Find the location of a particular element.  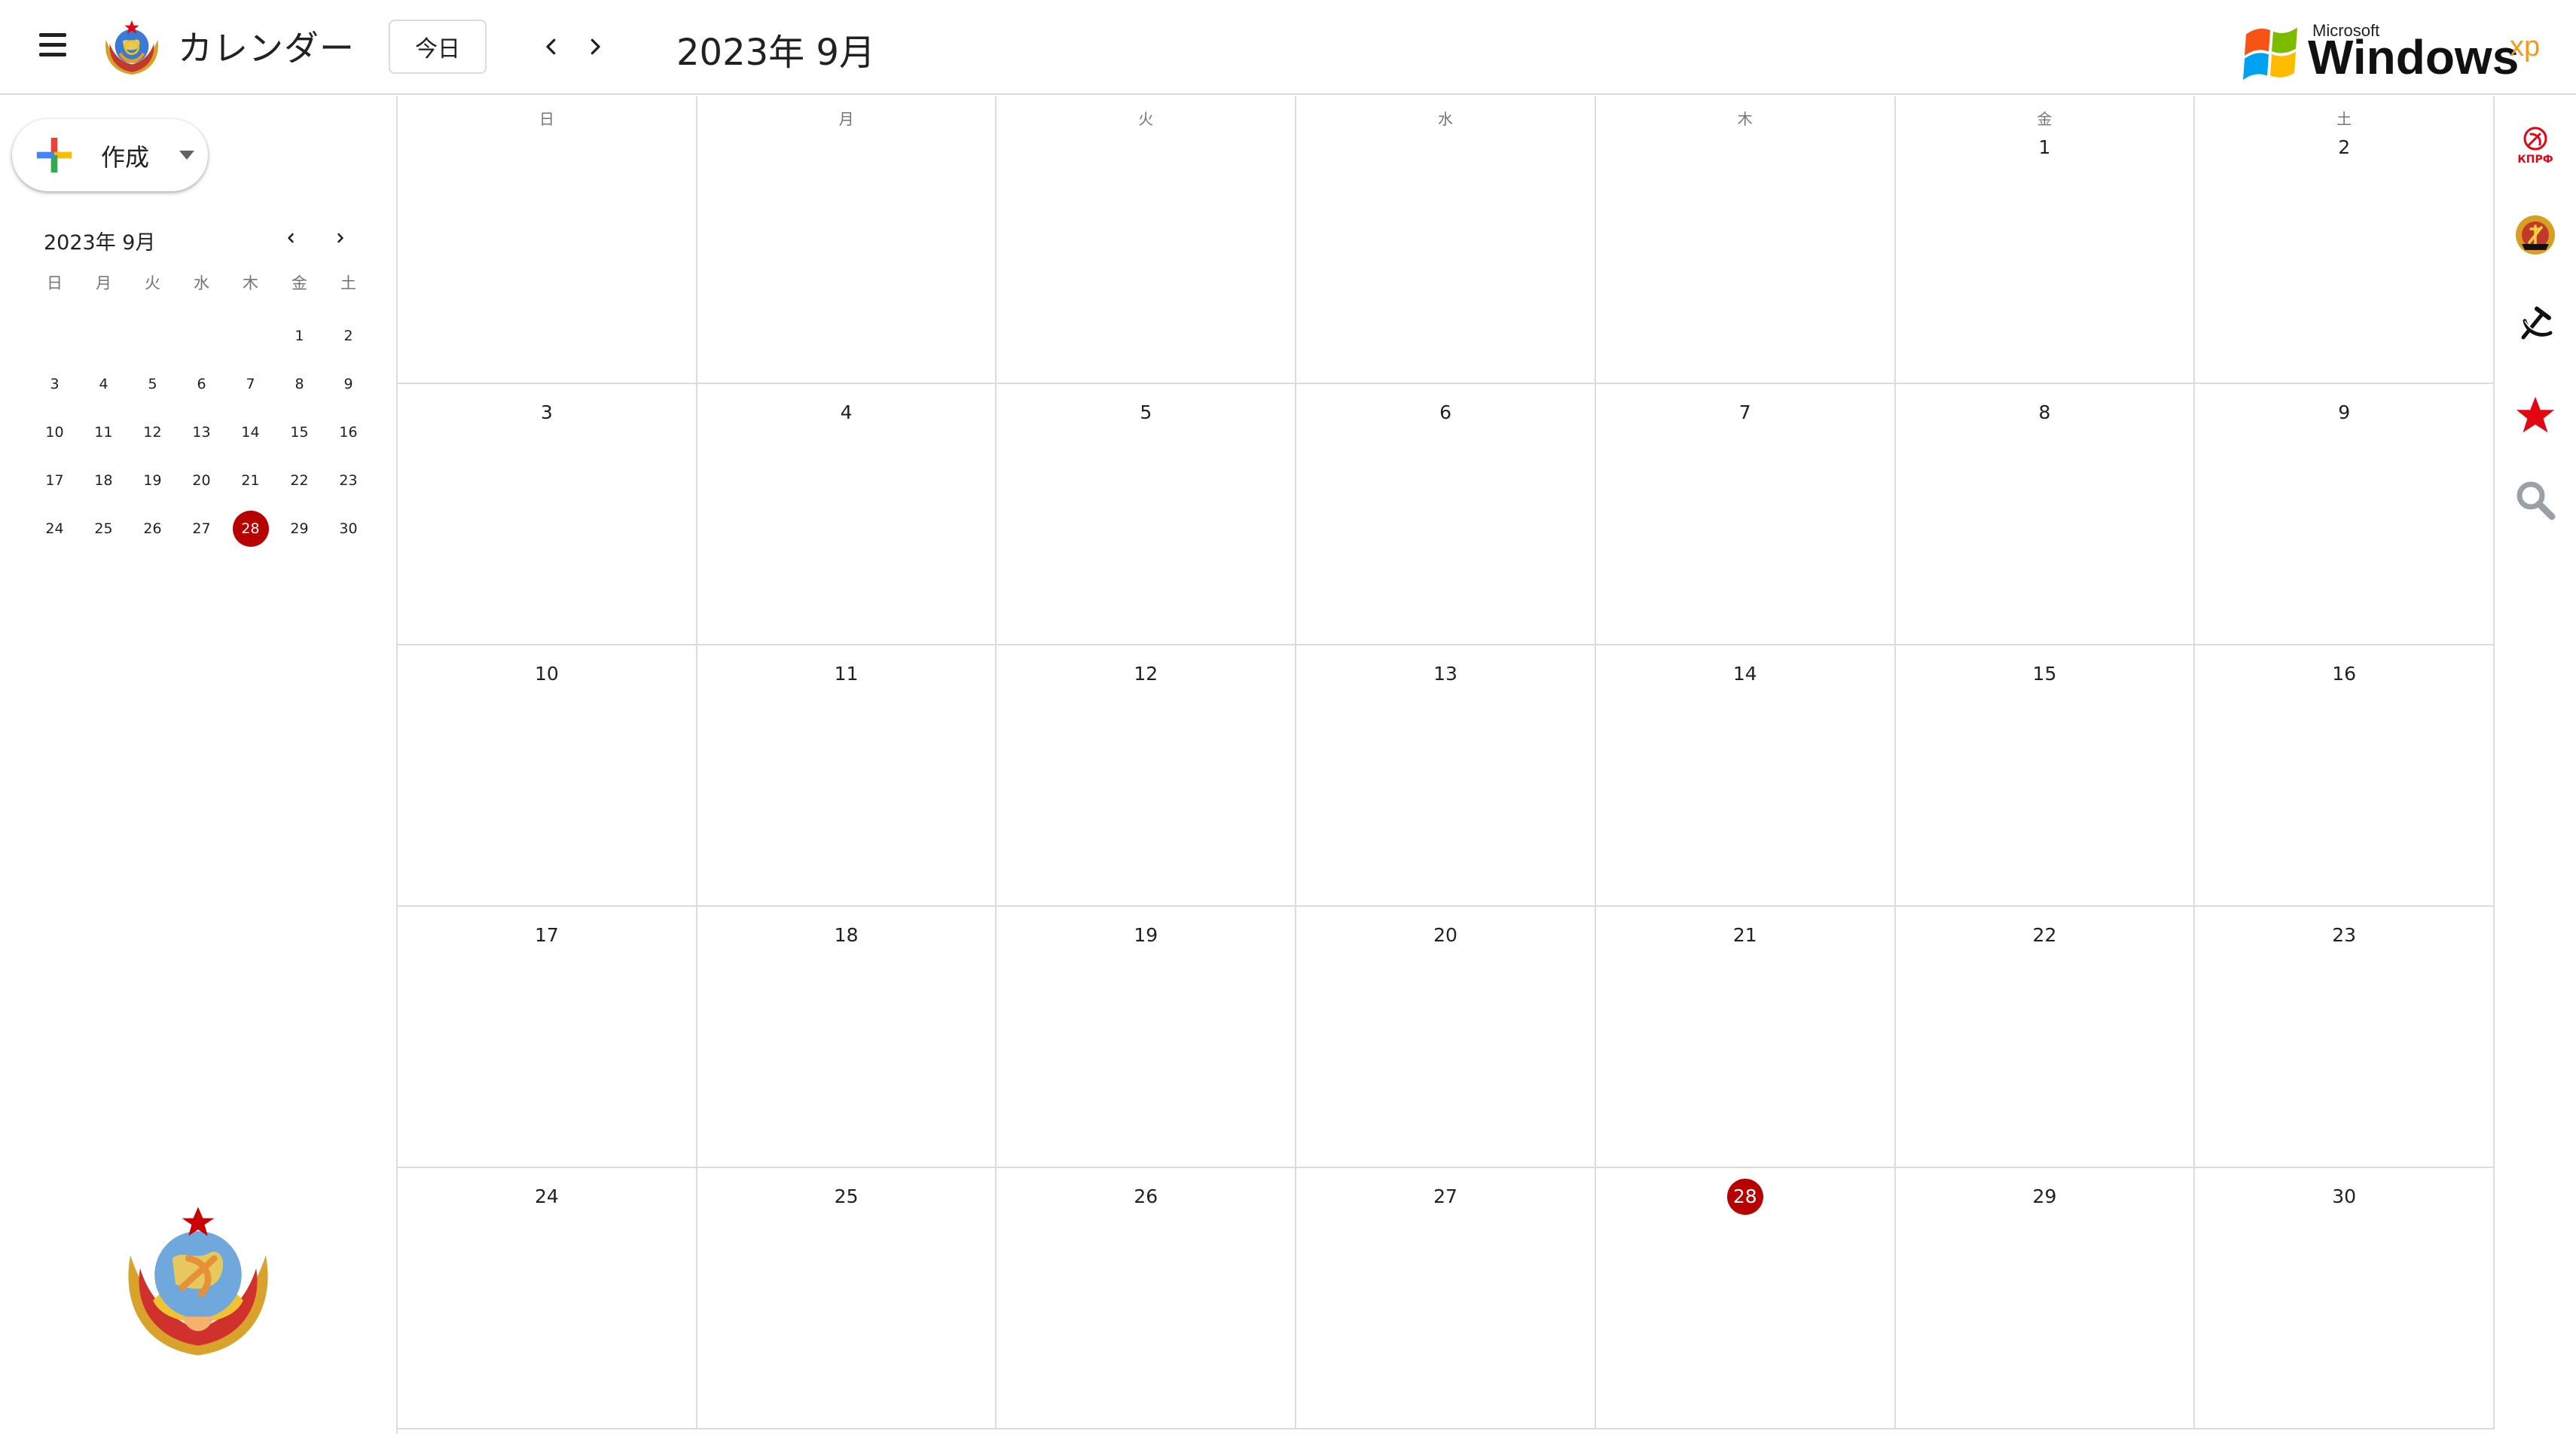

day-cell: 7 is located at coordinates (1746, 514).